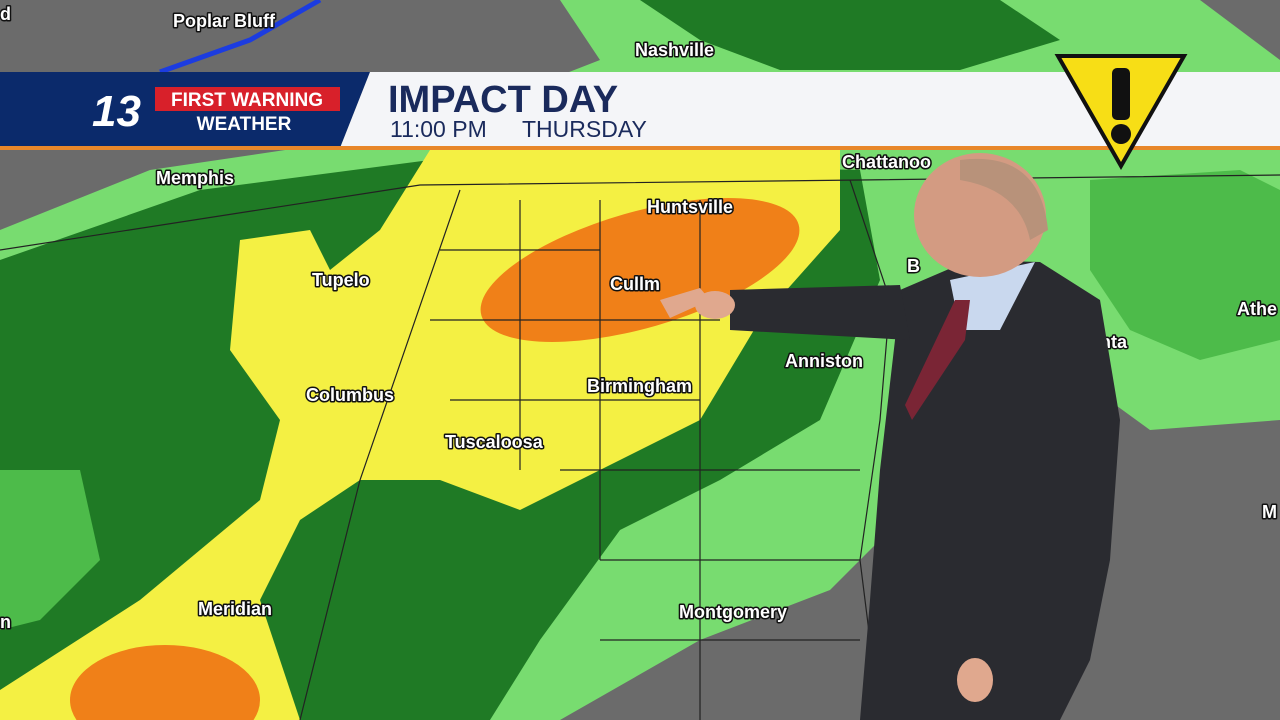 The image size is (1280, 720). What do you see at coordinates (247, 100) in the screenshot?
I see `brand-label: FIRST WARNING` at bounding box center [247, 100].